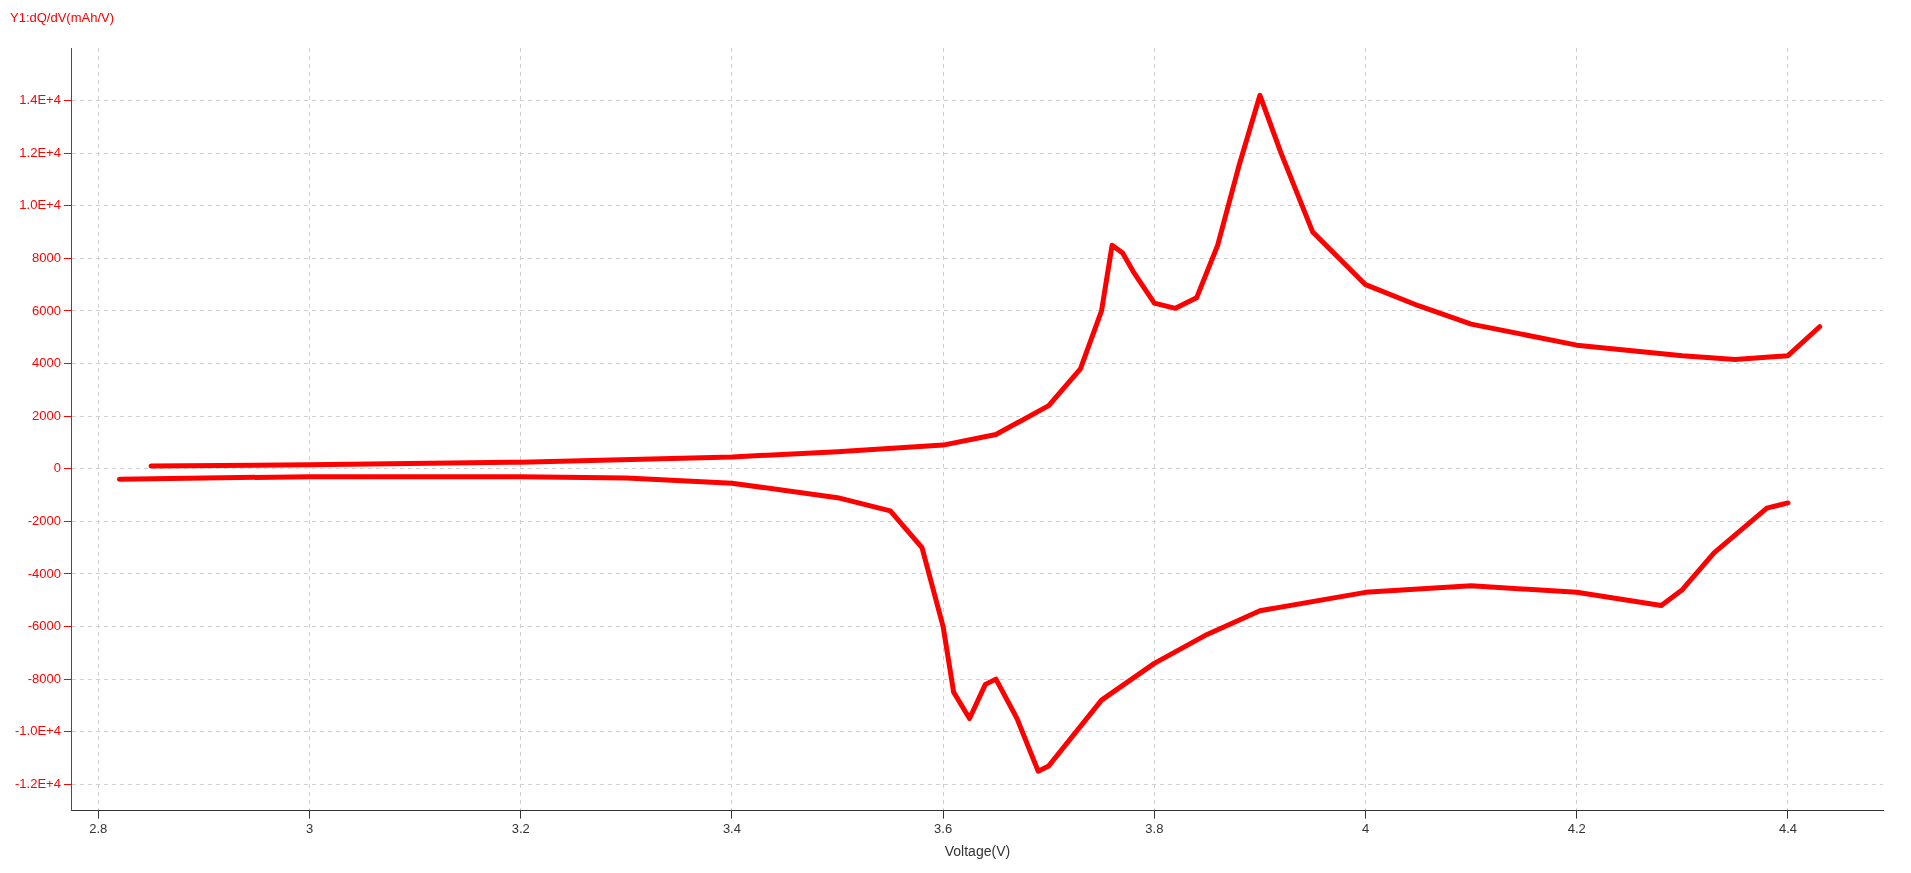  What do you see at coordinates (44, 626) in the screenshot?
I see `y-tick-label: -6000` at bounding box center [44, 626].